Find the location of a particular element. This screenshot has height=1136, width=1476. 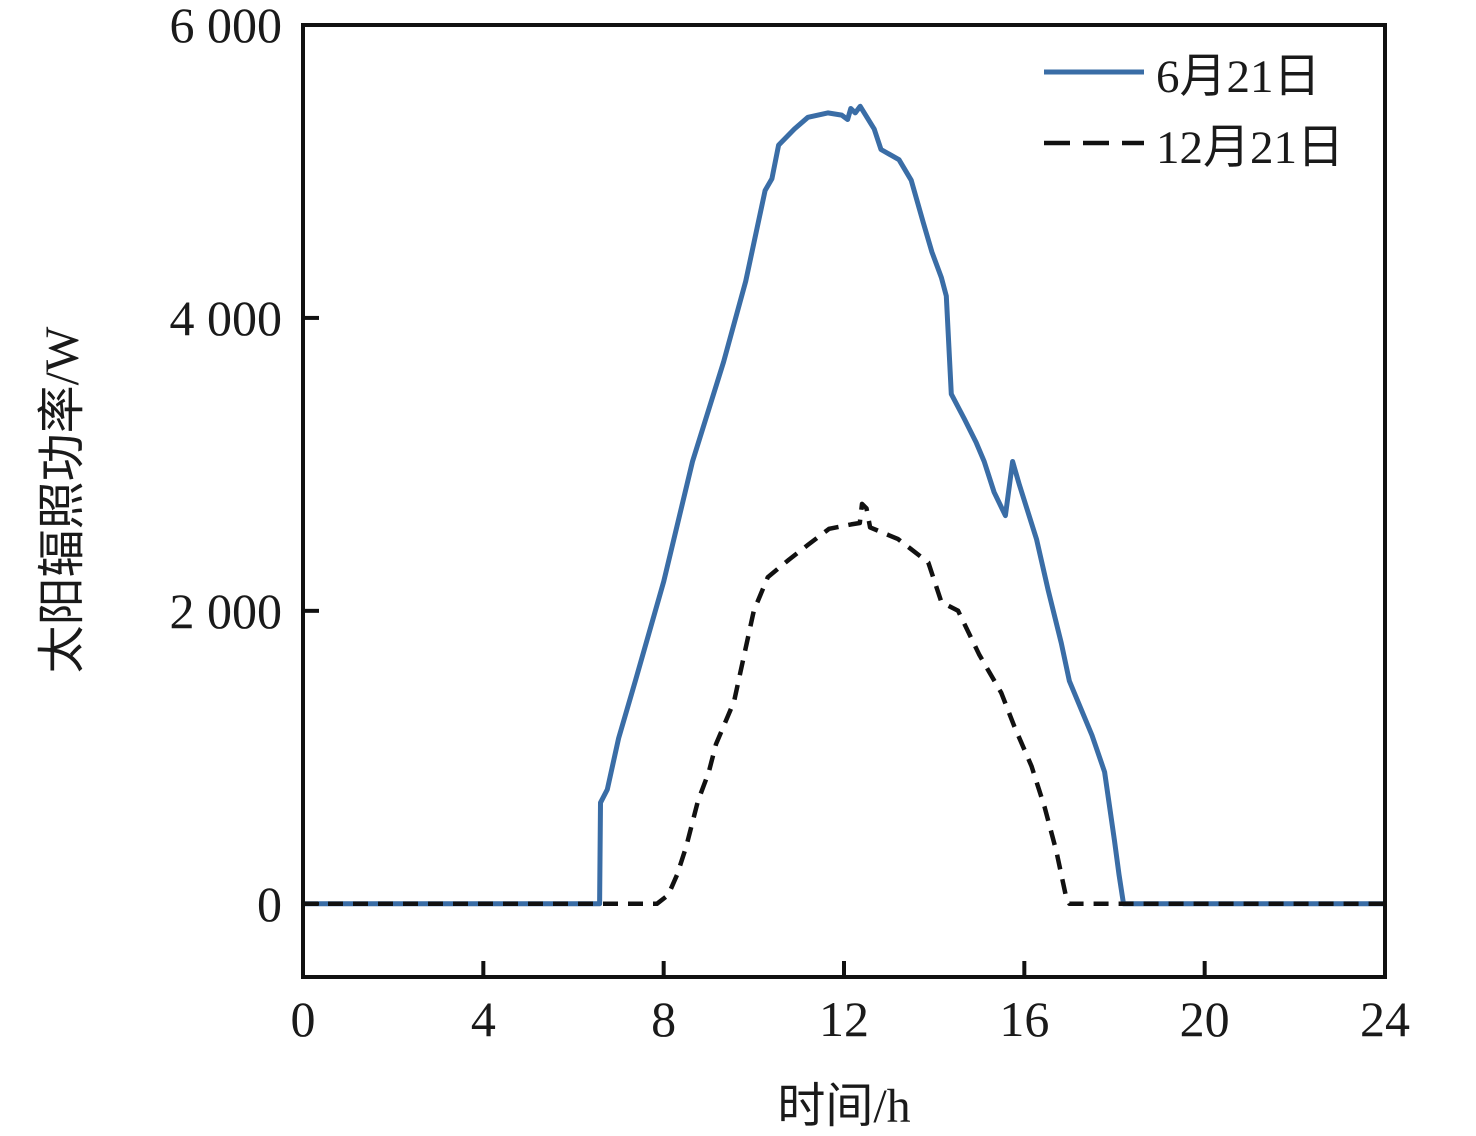

legend-label-june21: 6月21日 is located at coordinates (1238, 77).